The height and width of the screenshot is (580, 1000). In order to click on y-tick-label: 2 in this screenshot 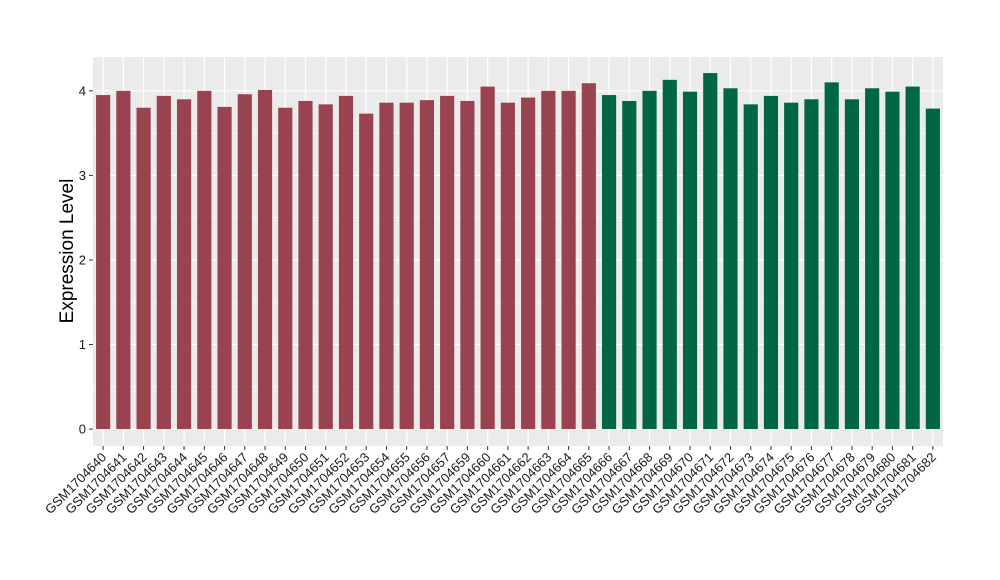, I will do `click(82, 259)`.